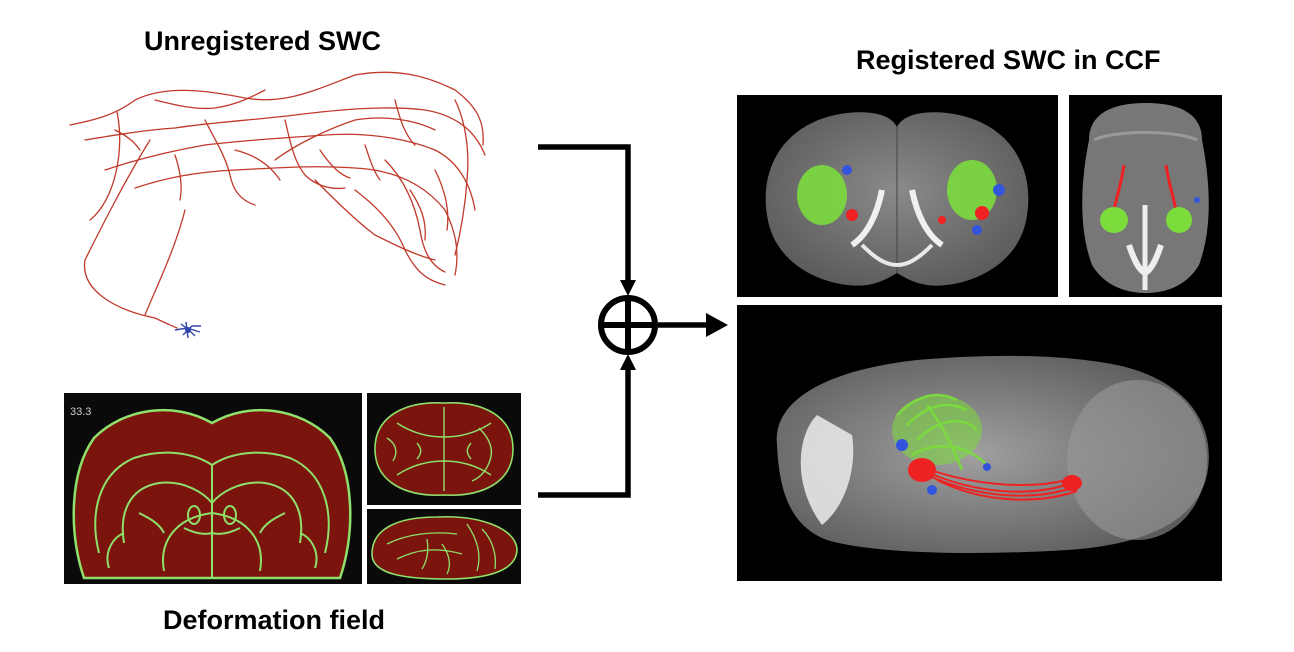  I want to click on deformation-field-title: Deformation field, so click(274, 620).